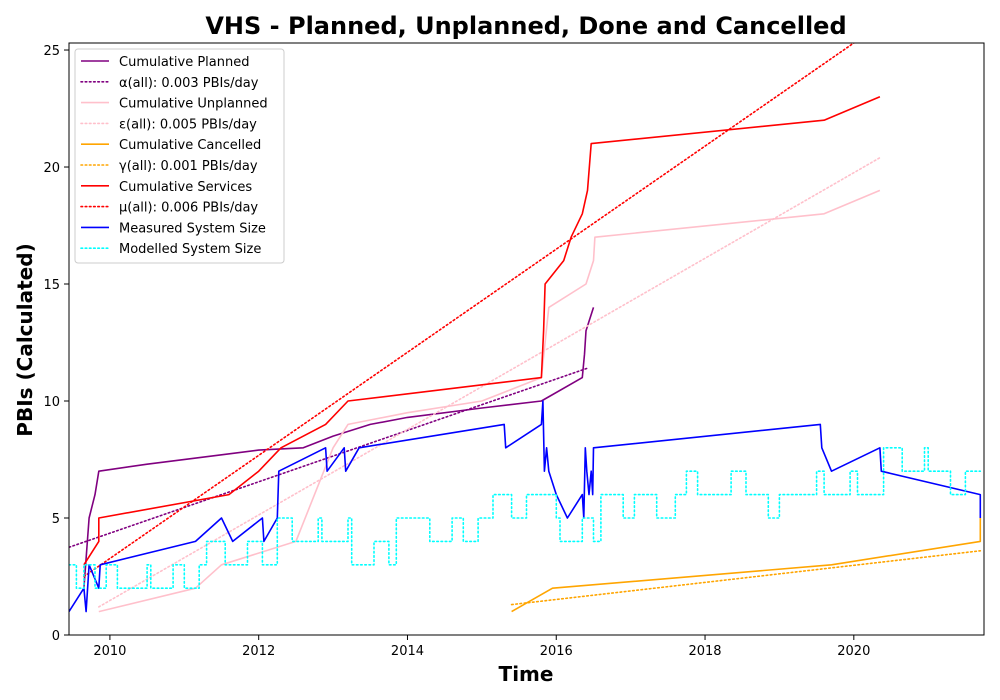 Image resolution: width=1000 pixels, height=700 pixels. I want to click on legend-label: Modelled System Size, so click(190, 249).